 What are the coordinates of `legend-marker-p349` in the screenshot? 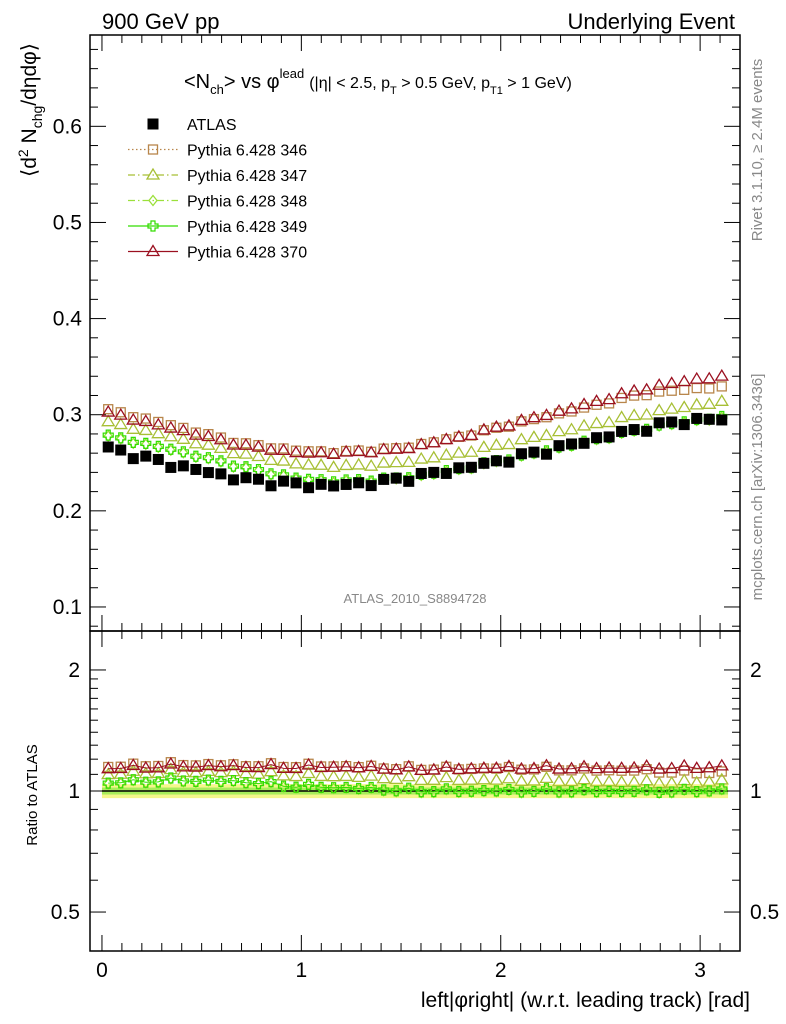 It's located at (153, 226).